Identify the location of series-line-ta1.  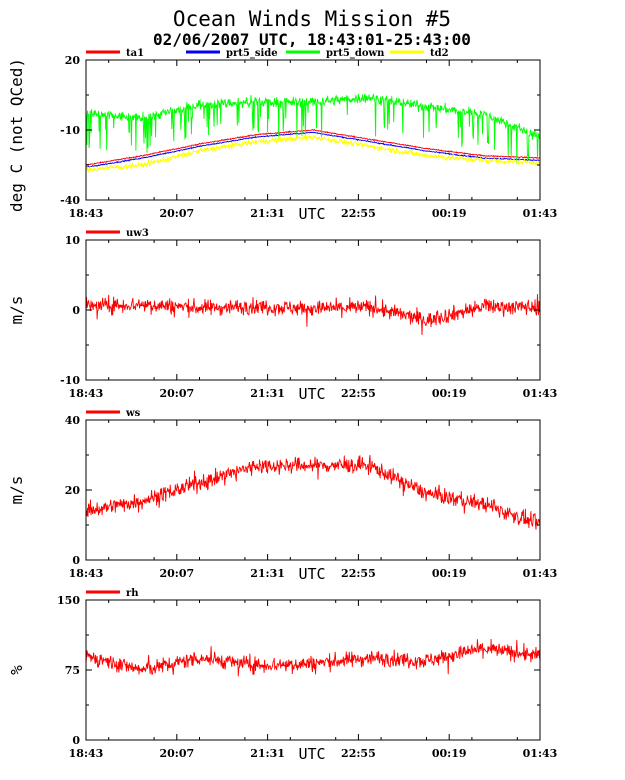
(313, 147).